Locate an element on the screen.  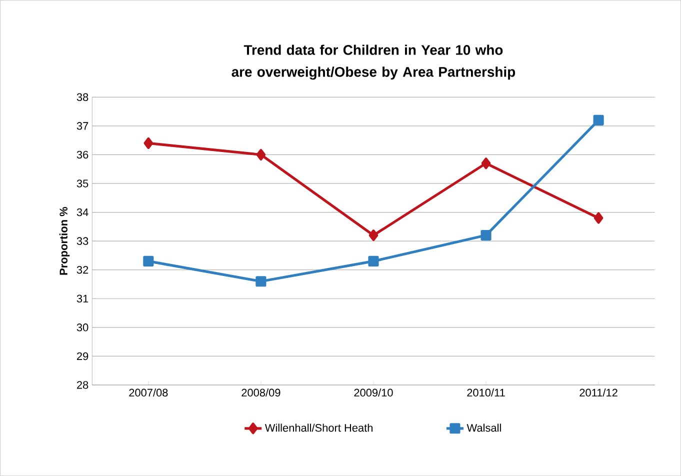
x-tick-label: 2007/08 is located at coordinates (148, 392).